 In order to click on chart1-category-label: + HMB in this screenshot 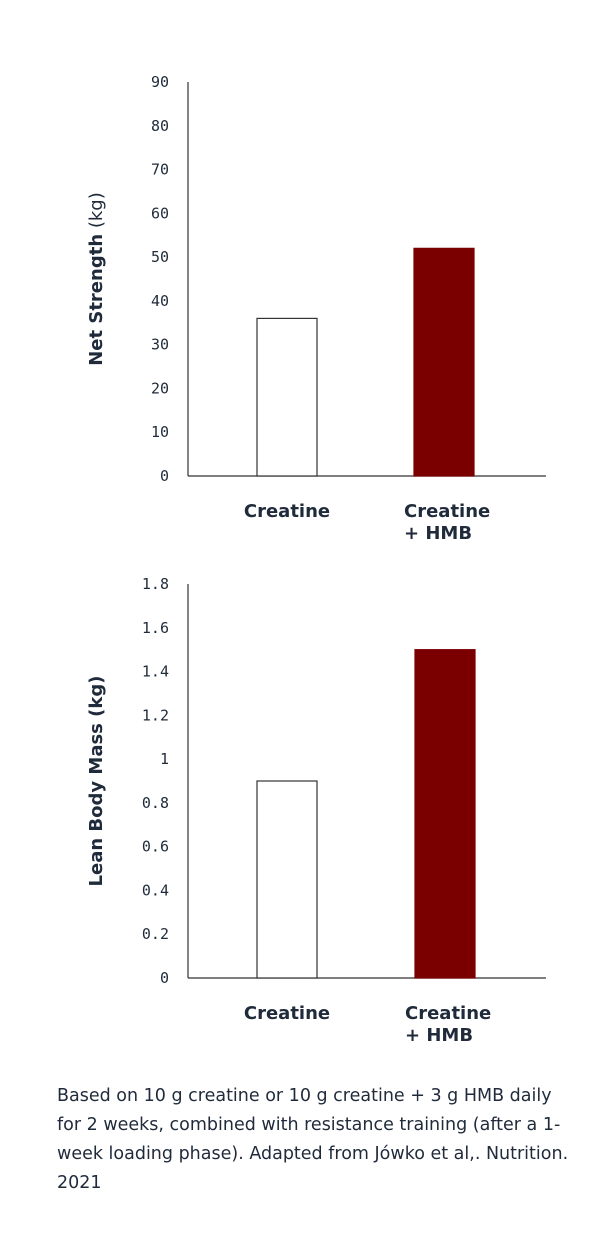, I will do `click(438, 533)`.